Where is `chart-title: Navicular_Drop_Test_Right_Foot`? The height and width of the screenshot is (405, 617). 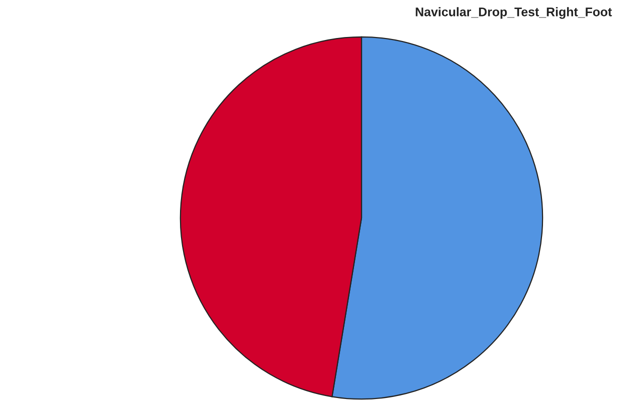
chart-title: Navicular_Drop_Test_Right_Foot is located at coordinates (514, 13).